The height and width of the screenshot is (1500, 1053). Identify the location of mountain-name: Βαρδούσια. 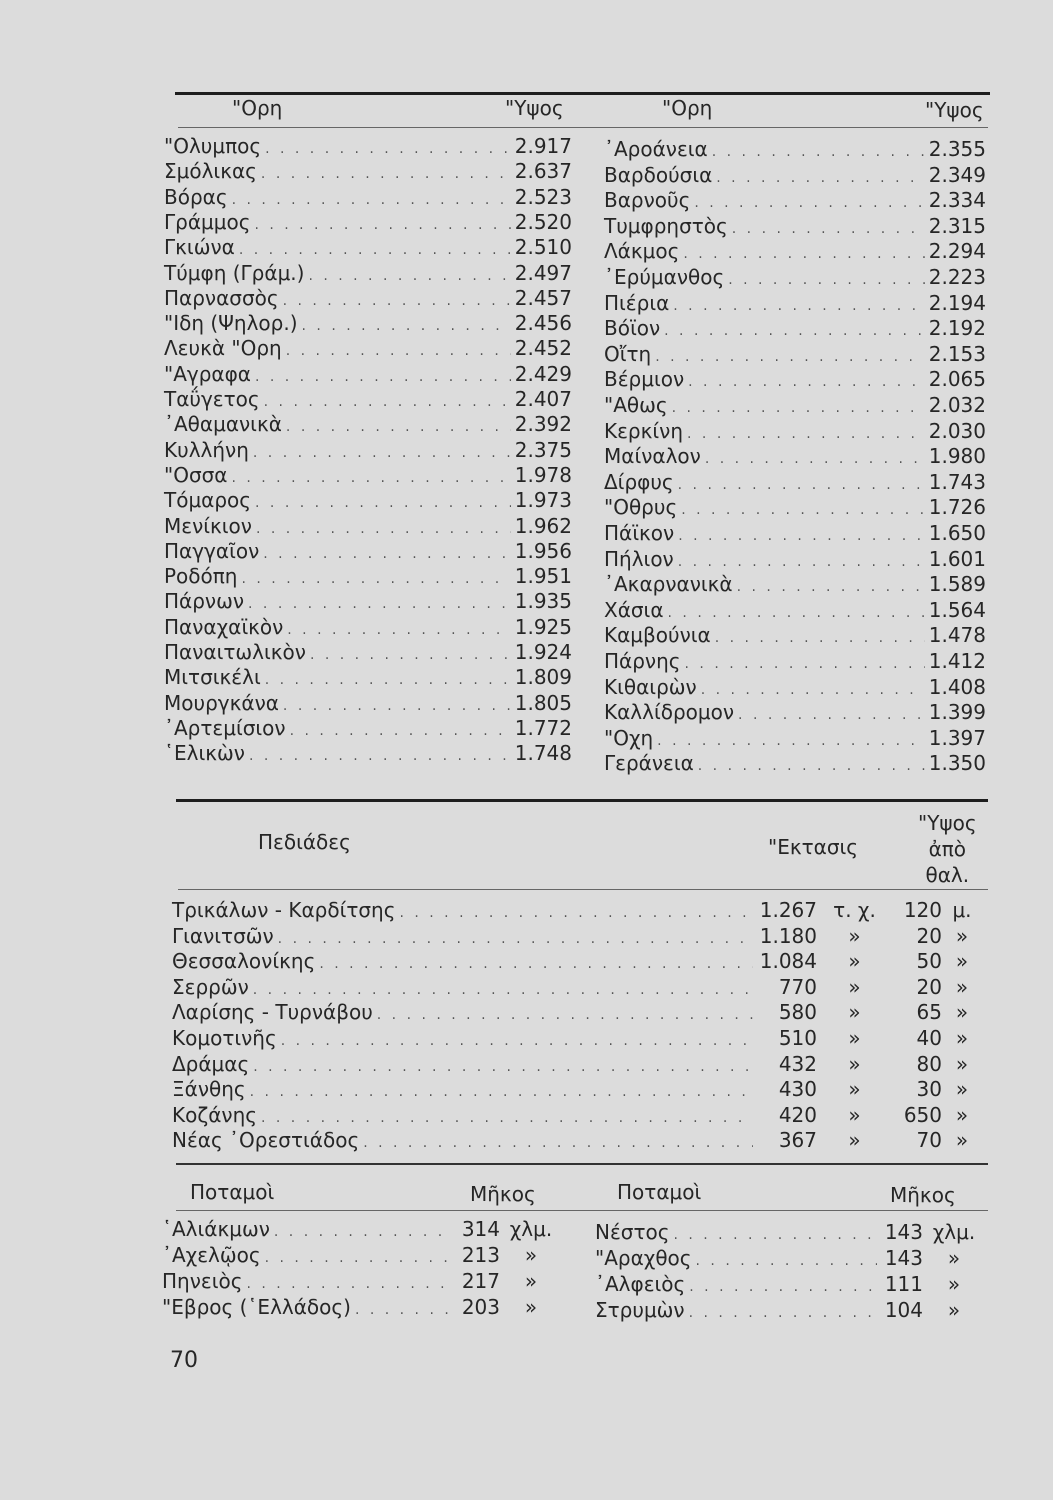
(658, 174).